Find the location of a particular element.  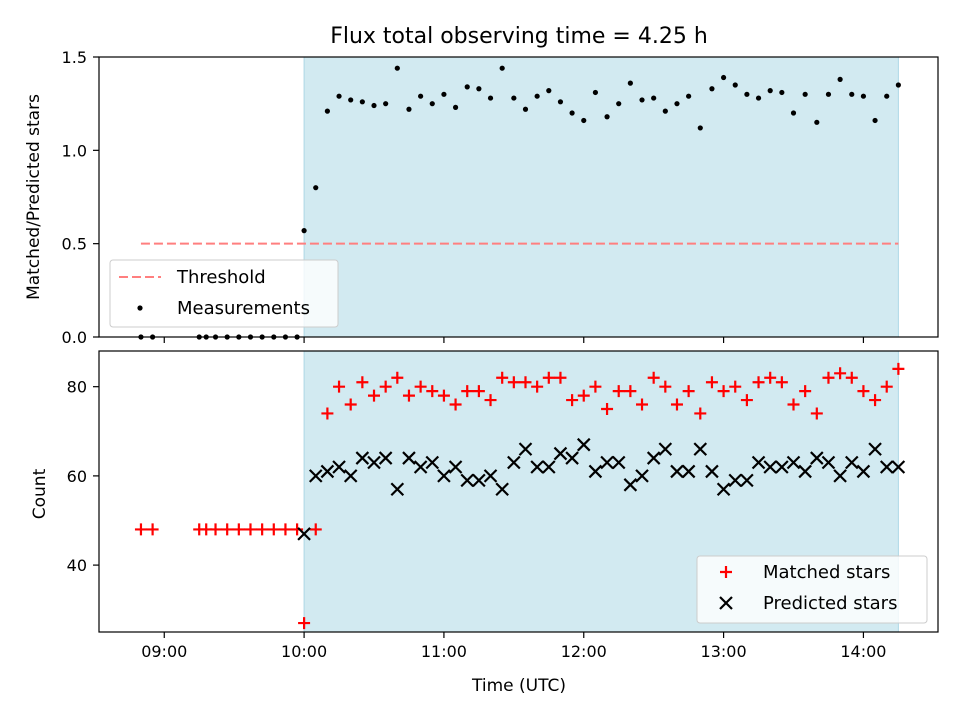

top-y-tick-label: 1.0 is located at coordinates (74, 150).